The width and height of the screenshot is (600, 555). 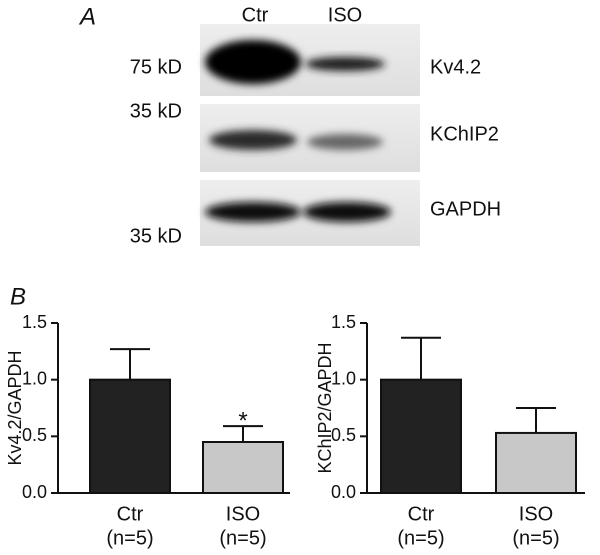 What do you see at coordinates (87, 16) in the screenshot?
I see `panel-label: A` at bounding box center [87, 16].